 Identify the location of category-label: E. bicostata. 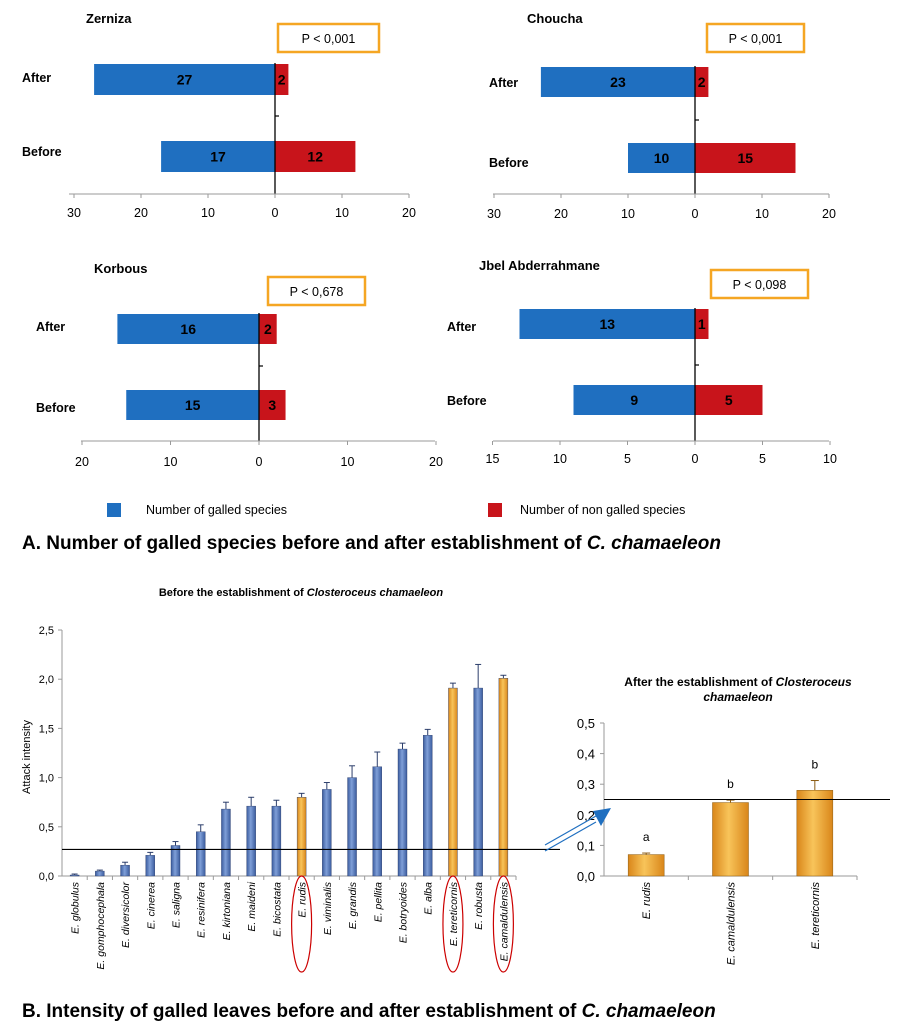
(277, 909).